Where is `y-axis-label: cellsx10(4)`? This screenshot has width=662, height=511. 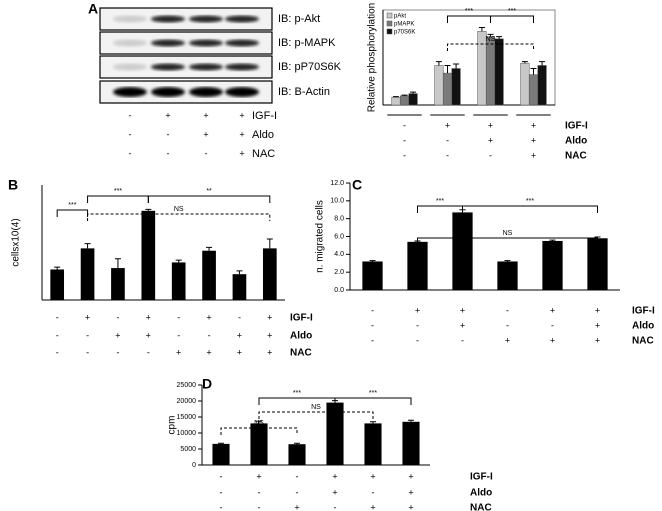 y-axis-label: cellsx10(4) is located at coordinates (16, 242).